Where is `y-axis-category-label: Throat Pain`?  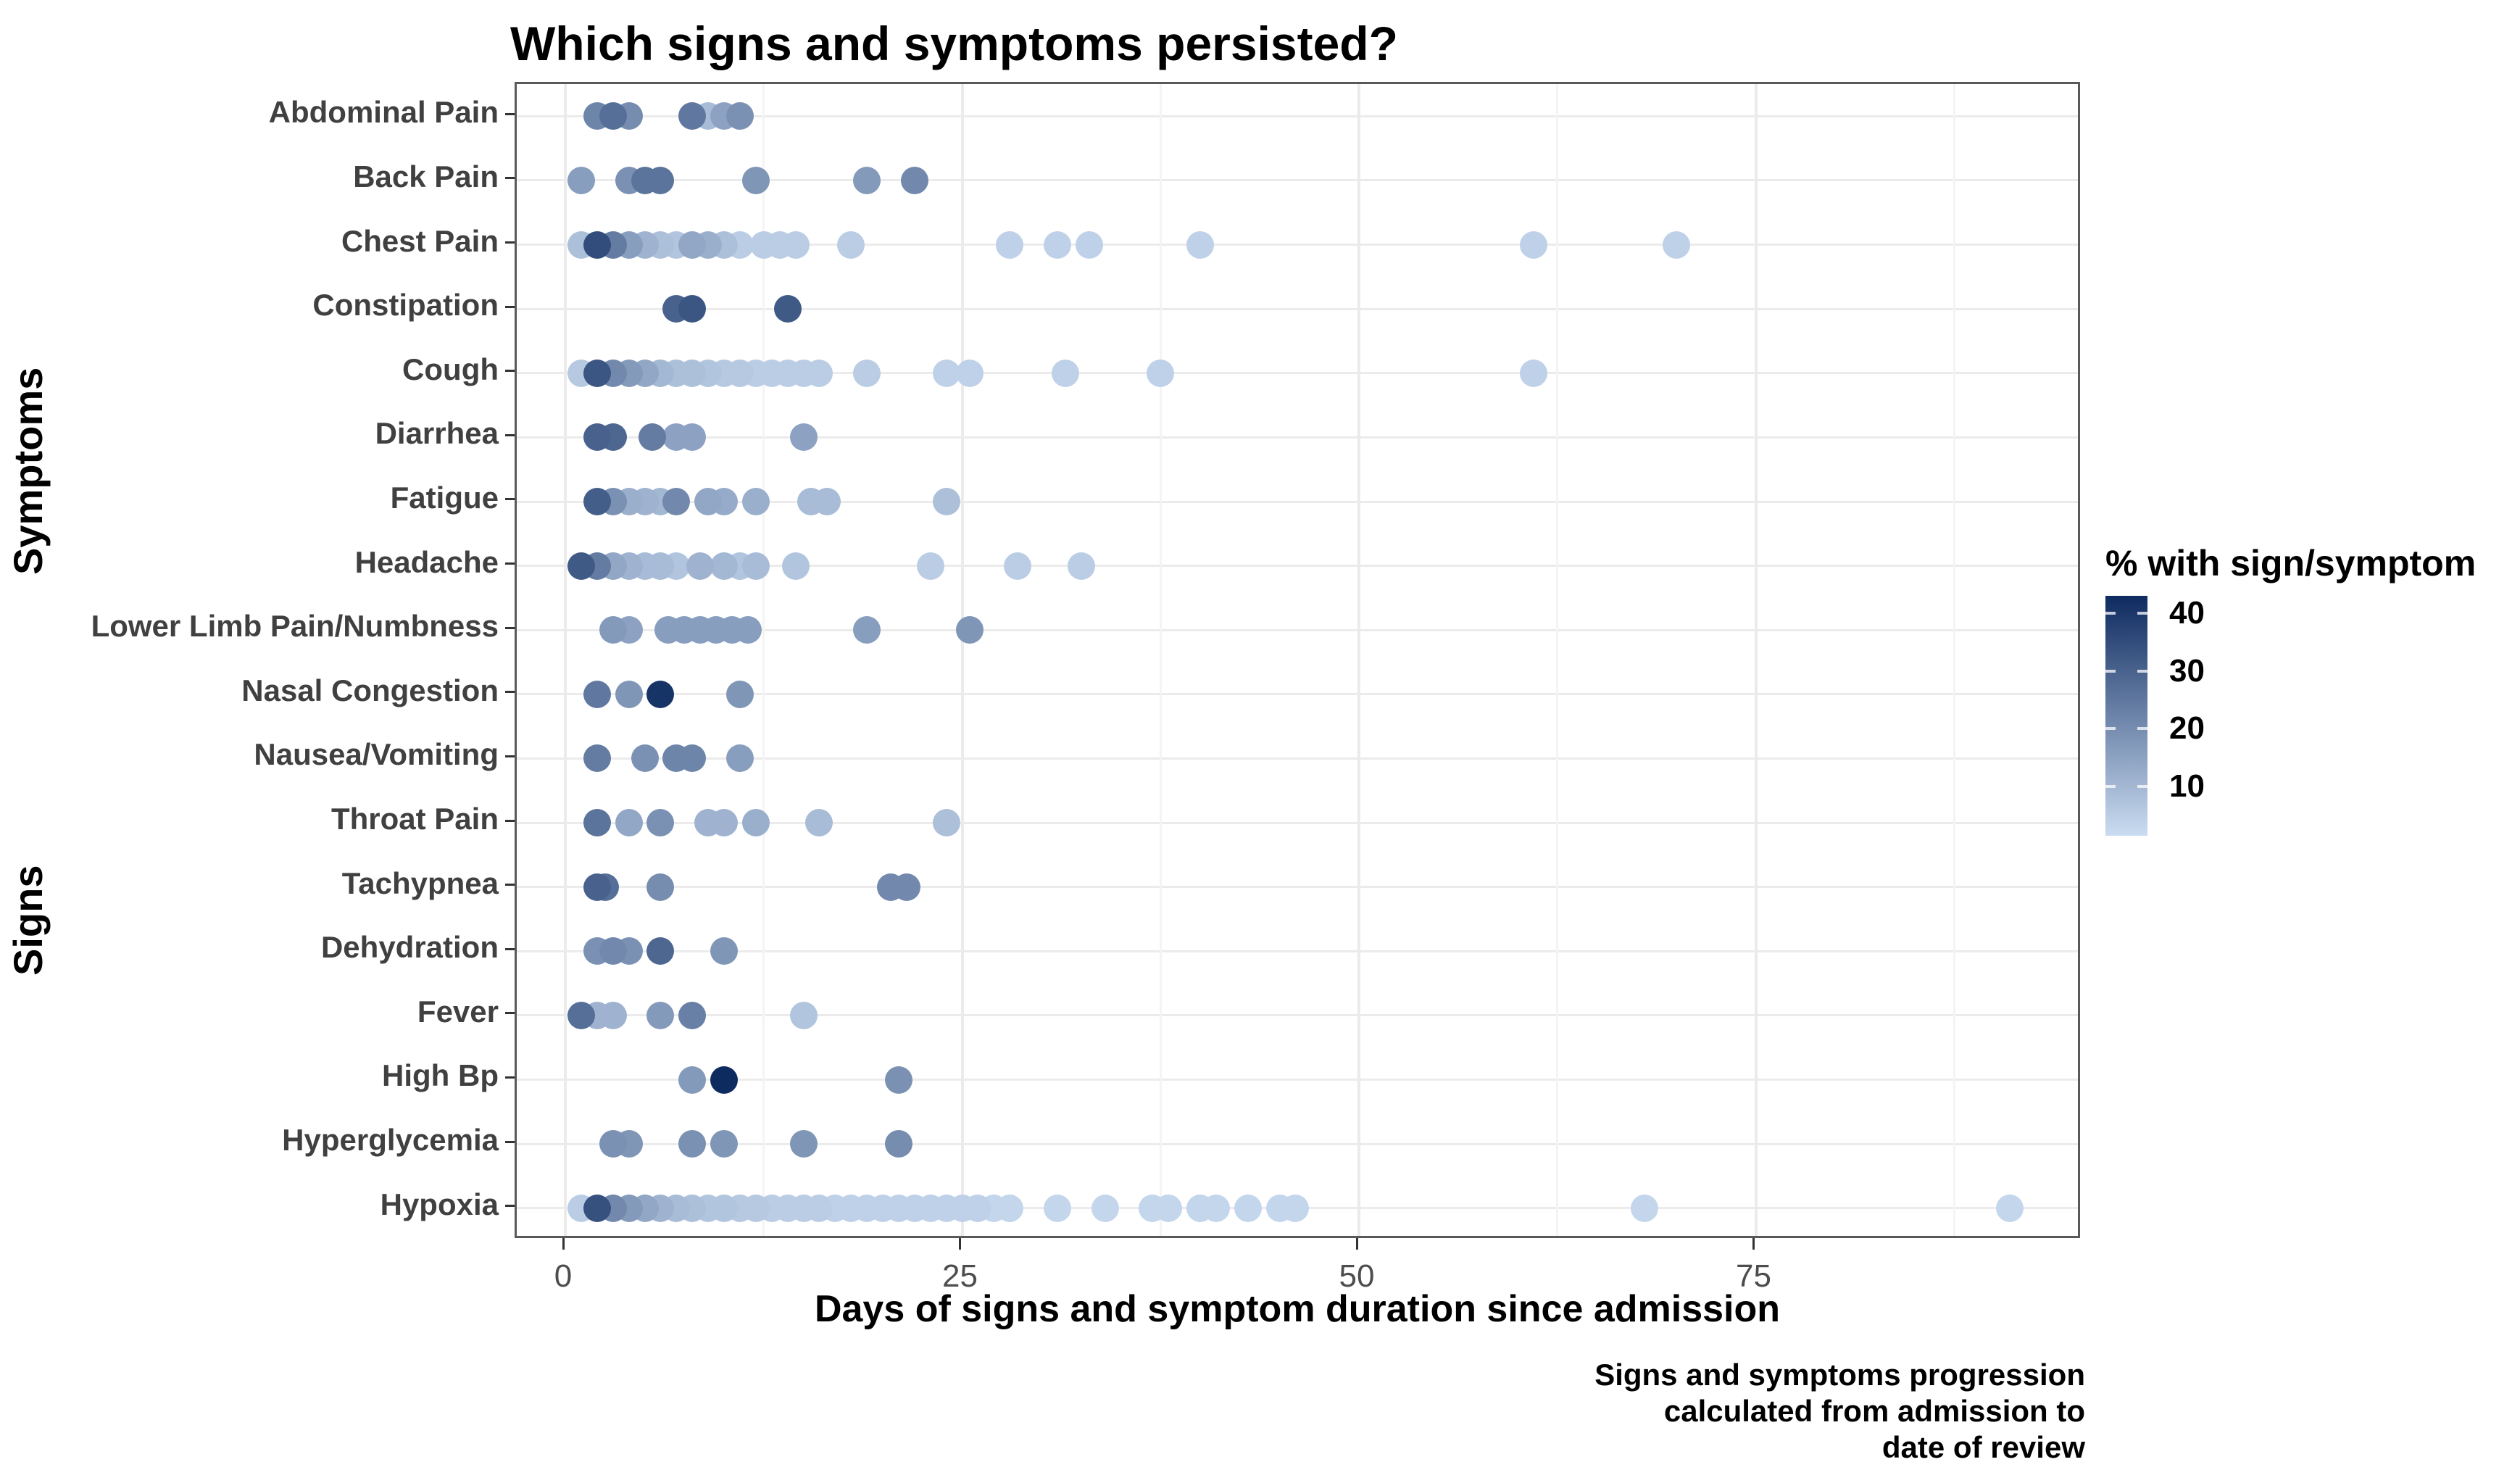
y-axis-category-label: Throat Pain is located at coordinates (415, 819).